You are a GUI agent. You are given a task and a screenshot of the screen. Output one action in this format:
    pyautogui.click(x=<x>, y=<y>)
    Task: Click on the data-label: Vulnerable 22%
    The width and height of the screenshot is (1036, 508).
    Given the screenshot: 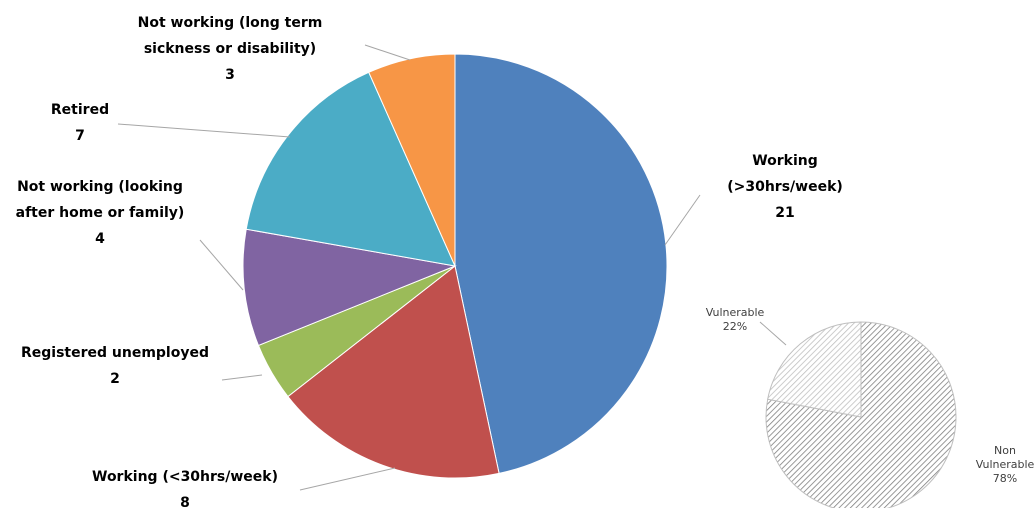 What is the action you would take?
    pyautogui.click(x=735, y=320)
    